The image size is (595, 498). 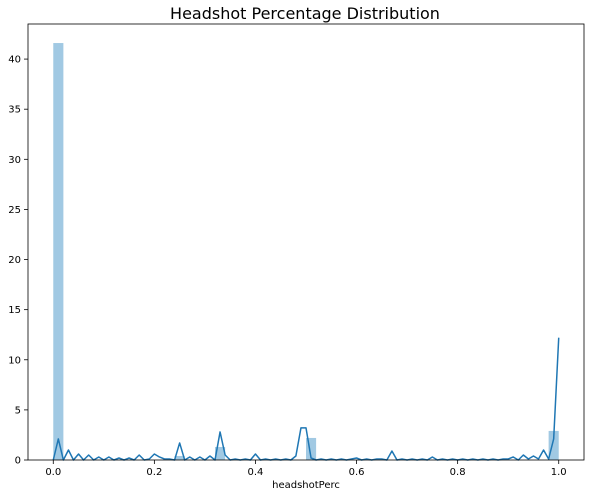 What do you see at coordinates (256, 472) in the screenshot?
I see `x-tick-label: 0.4` at bounding box center [256, 472].